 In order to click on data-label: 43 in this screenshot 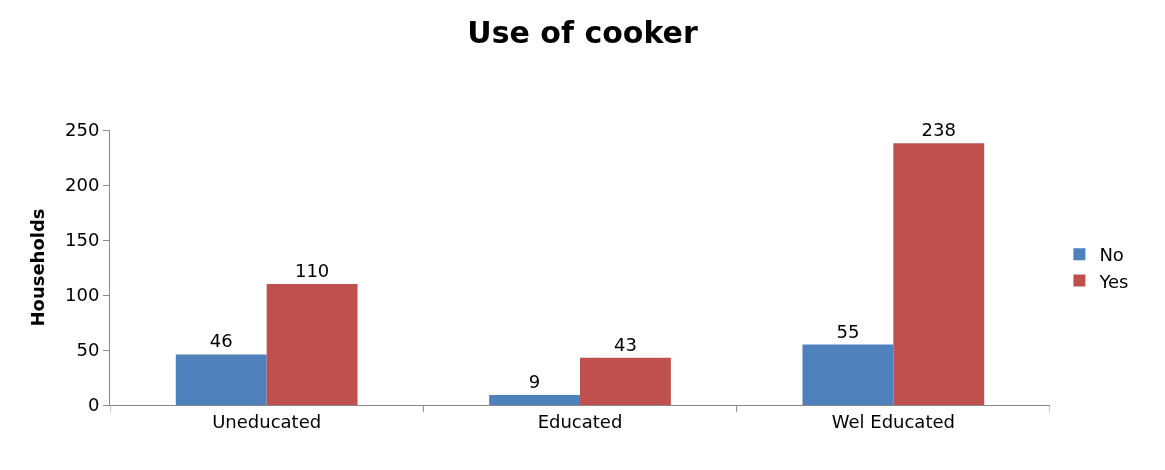, I will do `click(625, 344)`.